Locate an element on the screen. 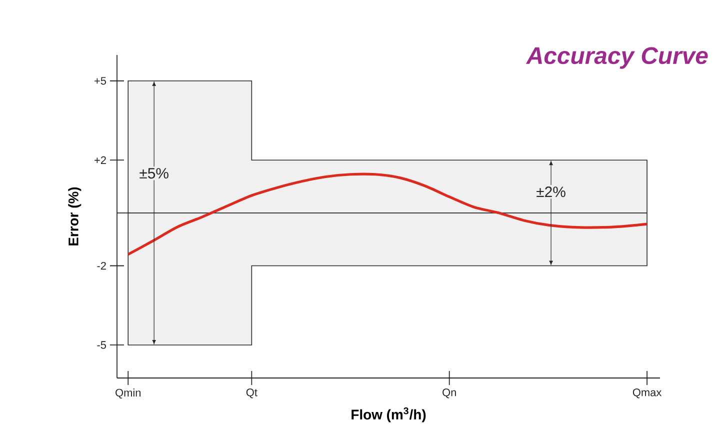 This screenshot has height=448, width=715. x-tick-label: Qn is located at coordinates (449, 393).